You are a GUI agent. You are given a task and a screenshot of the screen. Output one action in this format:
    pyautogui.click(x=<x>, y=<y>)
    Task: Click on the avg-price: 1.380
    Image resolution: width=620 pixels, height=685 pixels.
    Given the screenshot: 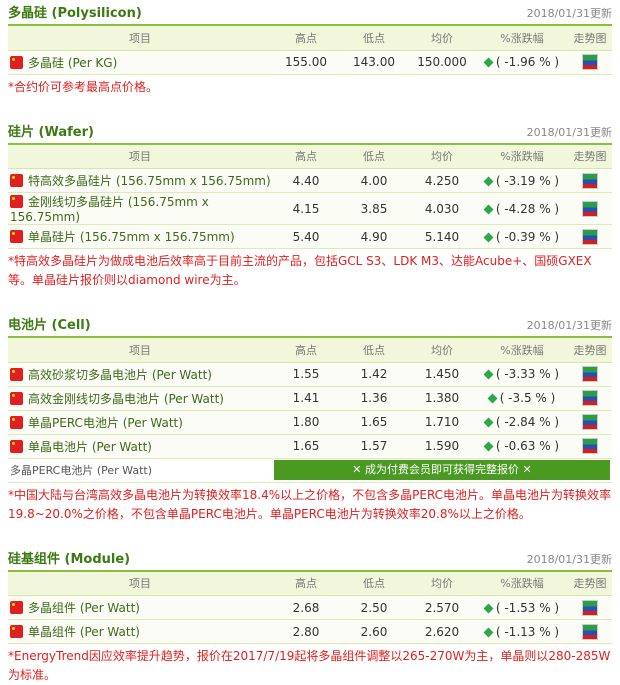 What is the action you would take?
    pyautogui.click(x=442, y=398)
    